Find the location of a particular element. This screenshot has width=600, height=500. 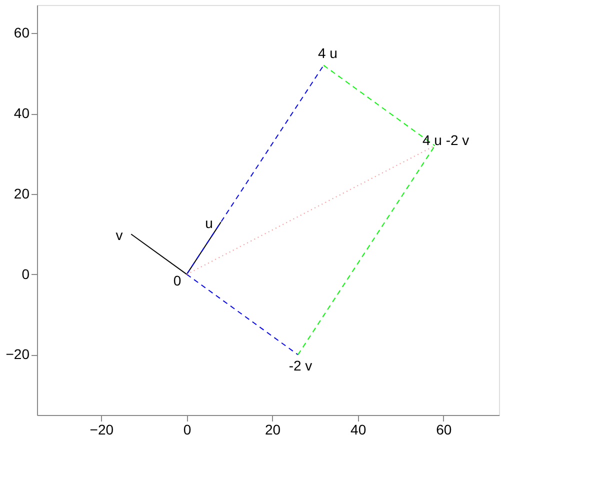

y-tick-label: 60 is located at coordinates (22, 32).